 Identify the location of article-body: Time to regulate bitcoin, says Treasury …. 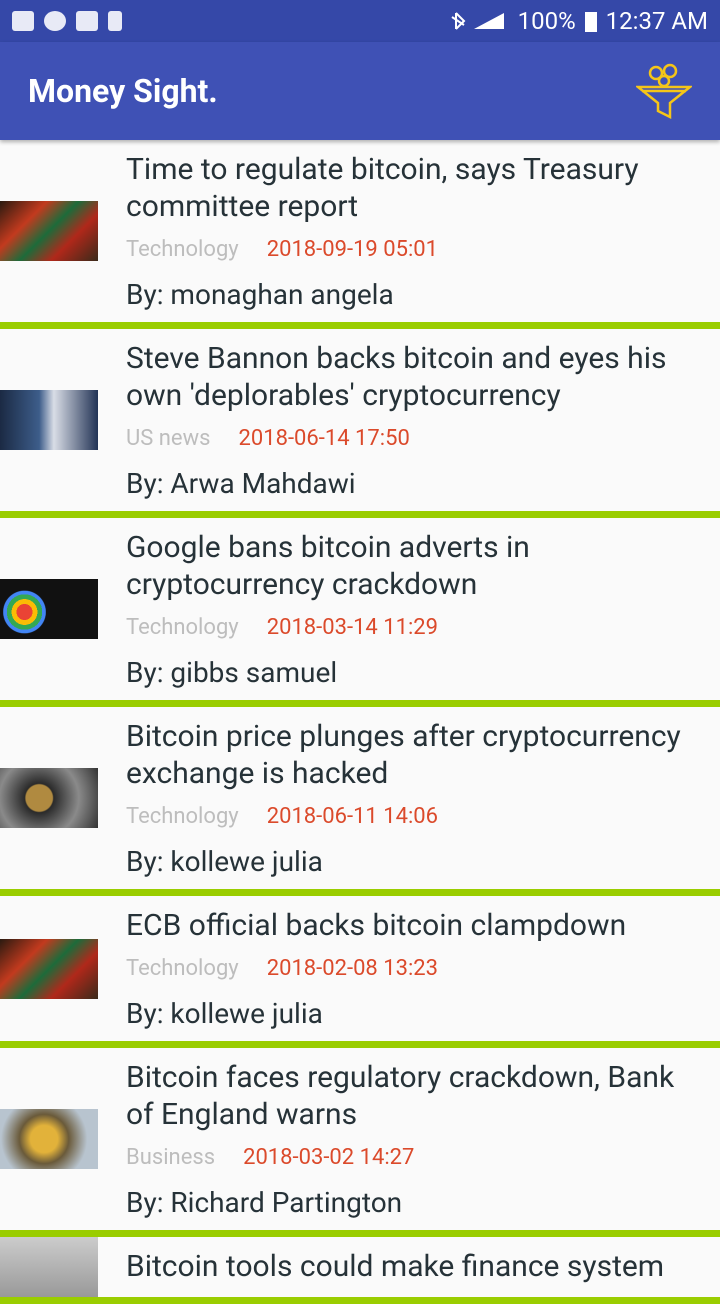
(409, 231).